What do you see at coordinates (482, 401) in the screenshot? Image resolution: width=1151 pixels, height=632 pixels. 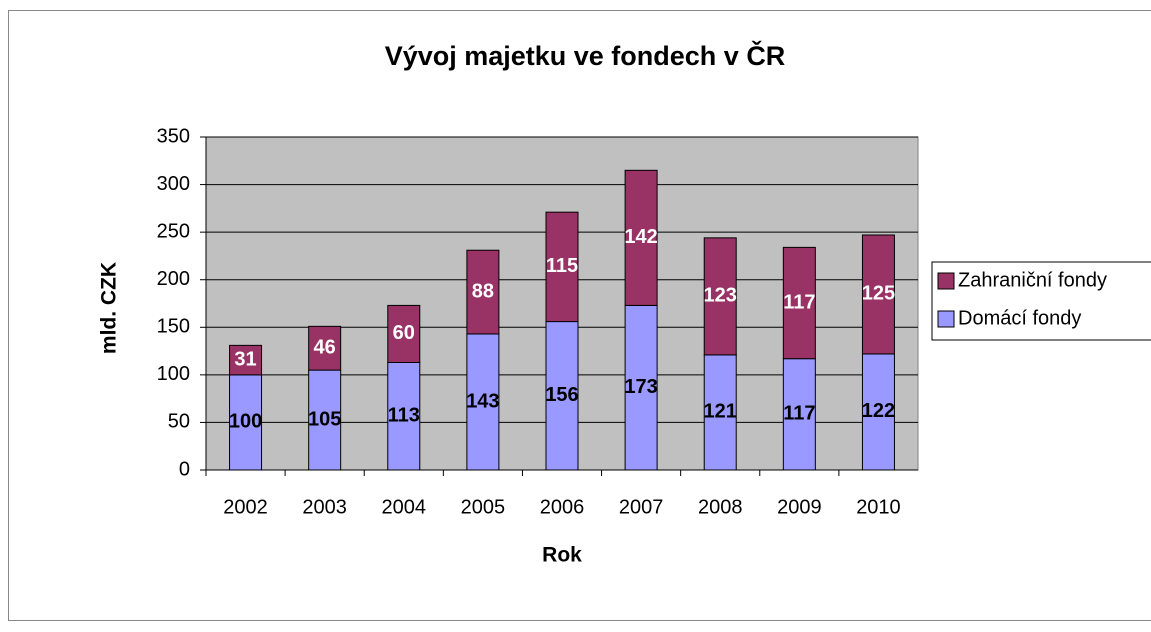 I see `data-label: 143` at bounding box center [482, 401].